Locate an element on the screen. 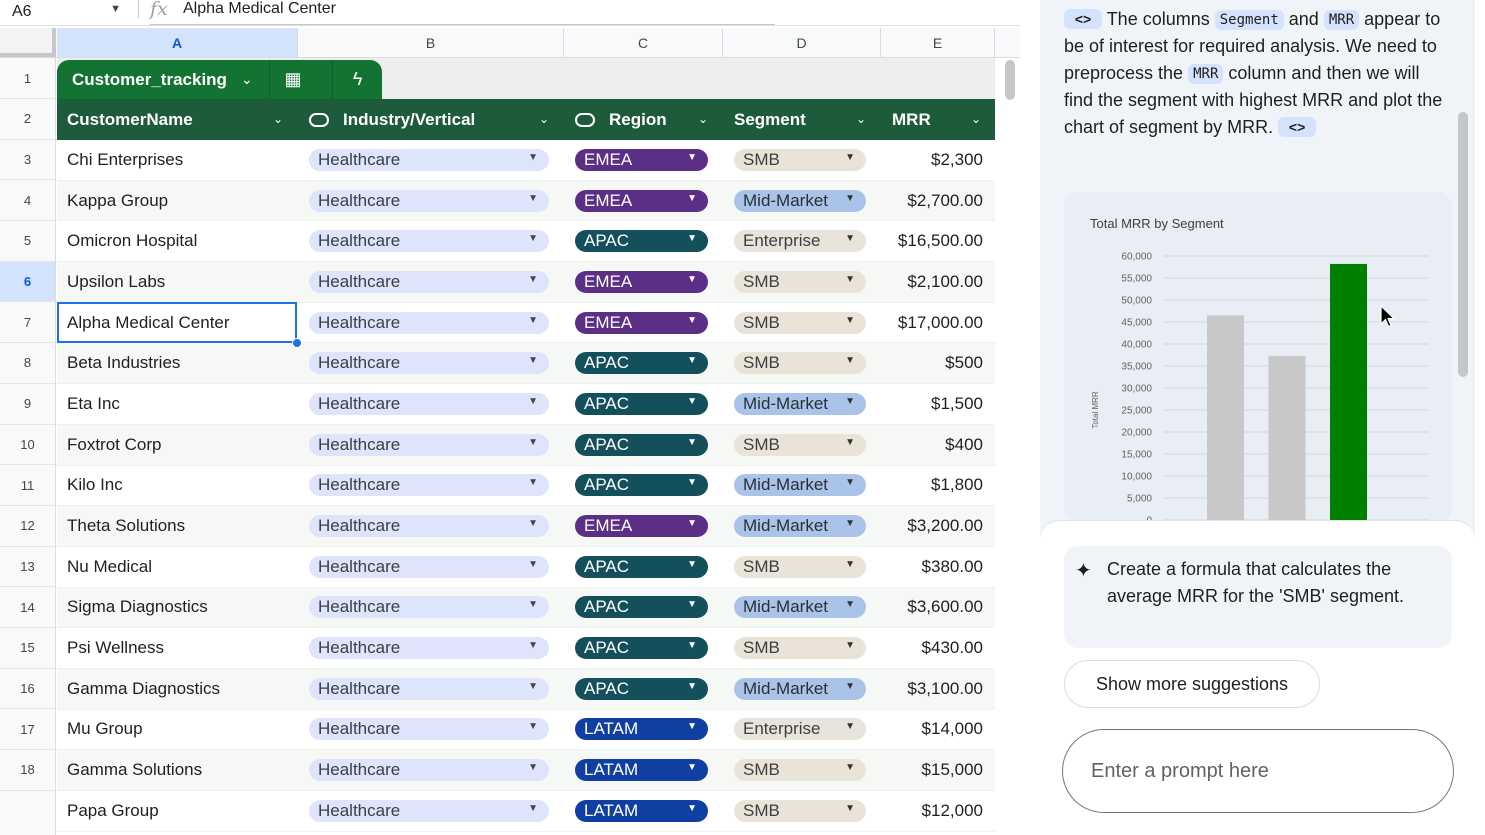 The height and width of the screenshot is (835, 1485). cell-mrr: $380.00 is located at coordinates (937, 566).